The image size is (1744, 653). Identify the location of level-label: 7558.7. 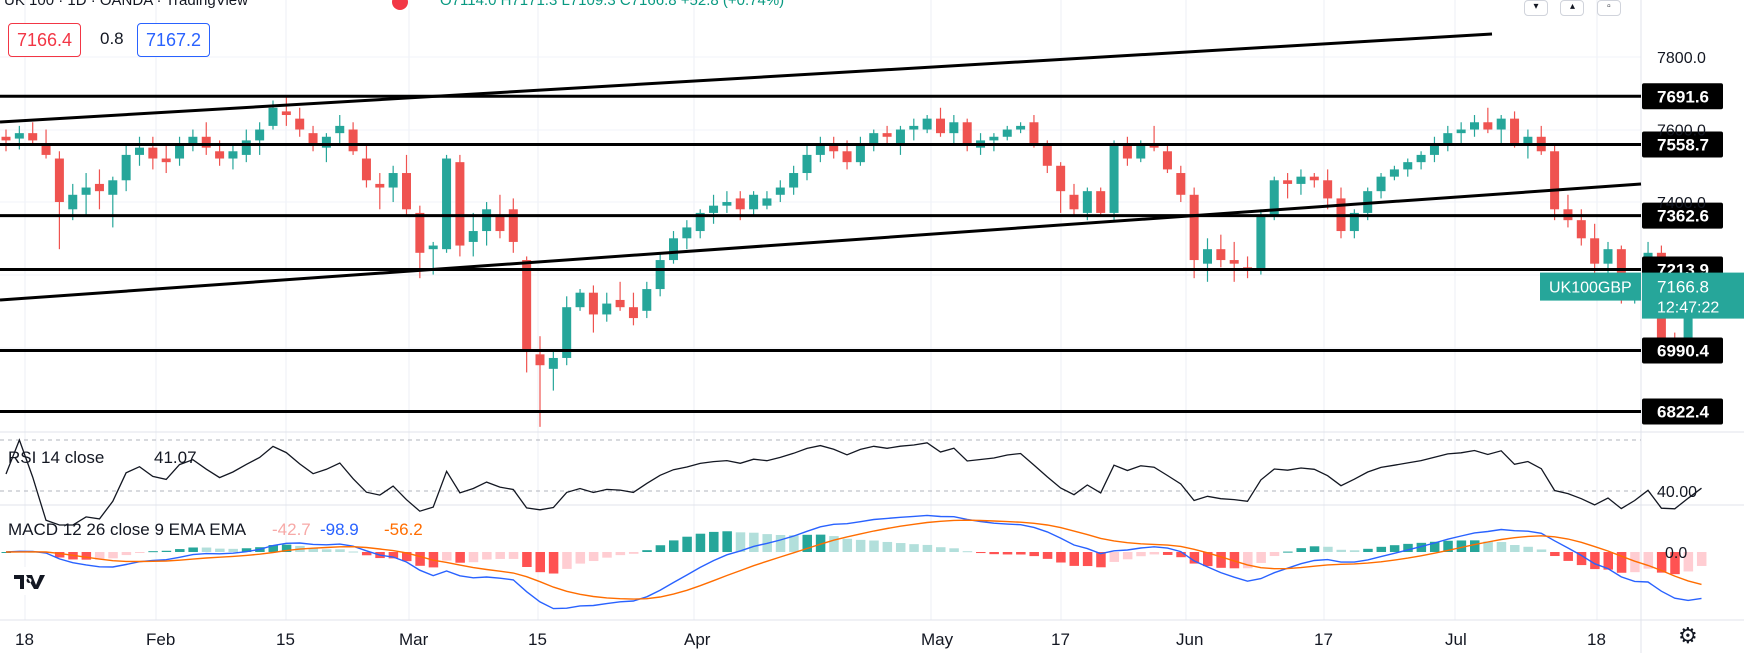
(1683, 144).